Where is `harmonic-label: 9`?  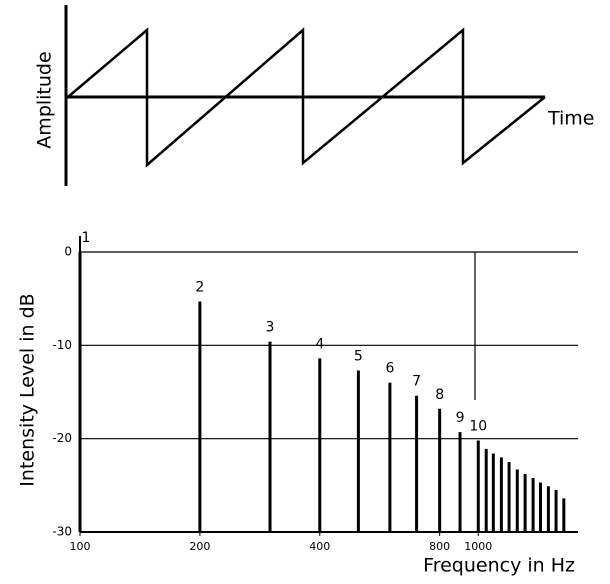 harmonic-label: 9 is located at coordinates (460, 418).